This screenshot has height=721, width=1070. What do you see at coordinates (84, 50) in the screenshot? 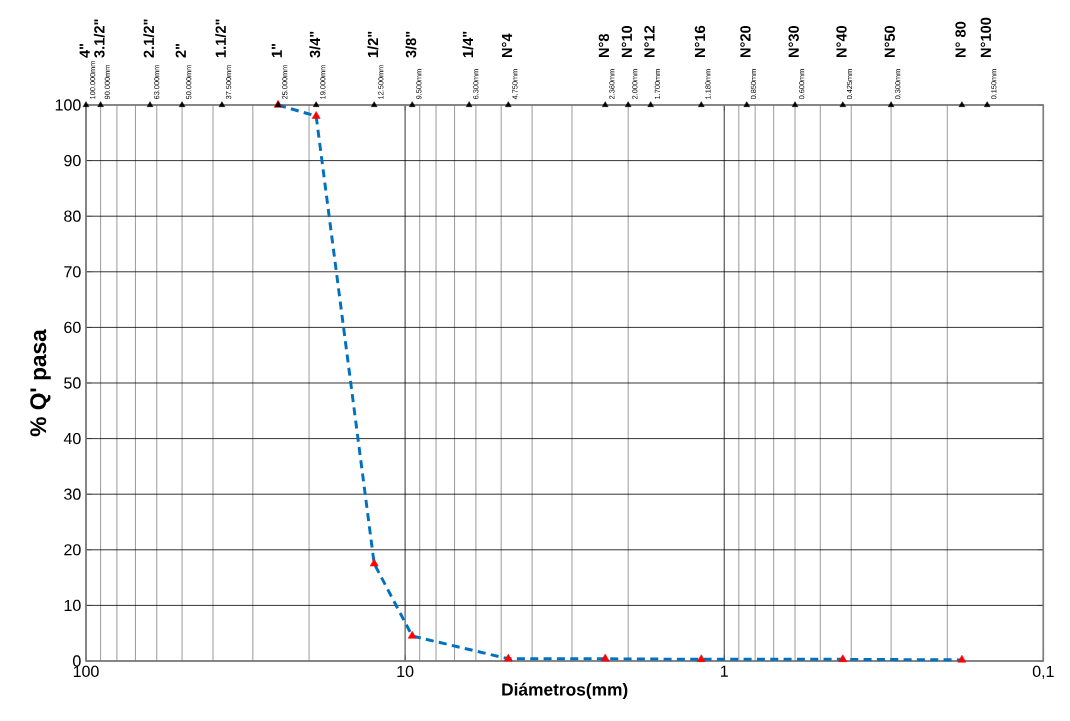
I see `text: 4"` at bounding box center [84, 50].